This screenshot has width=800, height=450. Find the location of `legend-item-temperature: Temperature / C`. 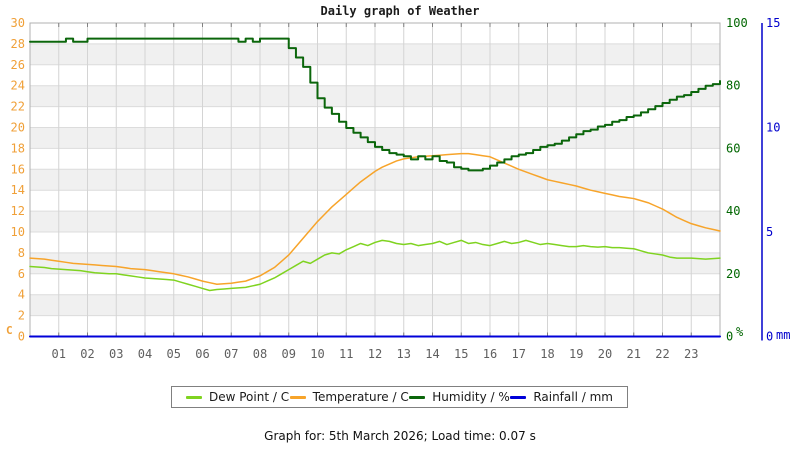

legend-item-temperature: Temperature / C is located at coordinates (349, 397).